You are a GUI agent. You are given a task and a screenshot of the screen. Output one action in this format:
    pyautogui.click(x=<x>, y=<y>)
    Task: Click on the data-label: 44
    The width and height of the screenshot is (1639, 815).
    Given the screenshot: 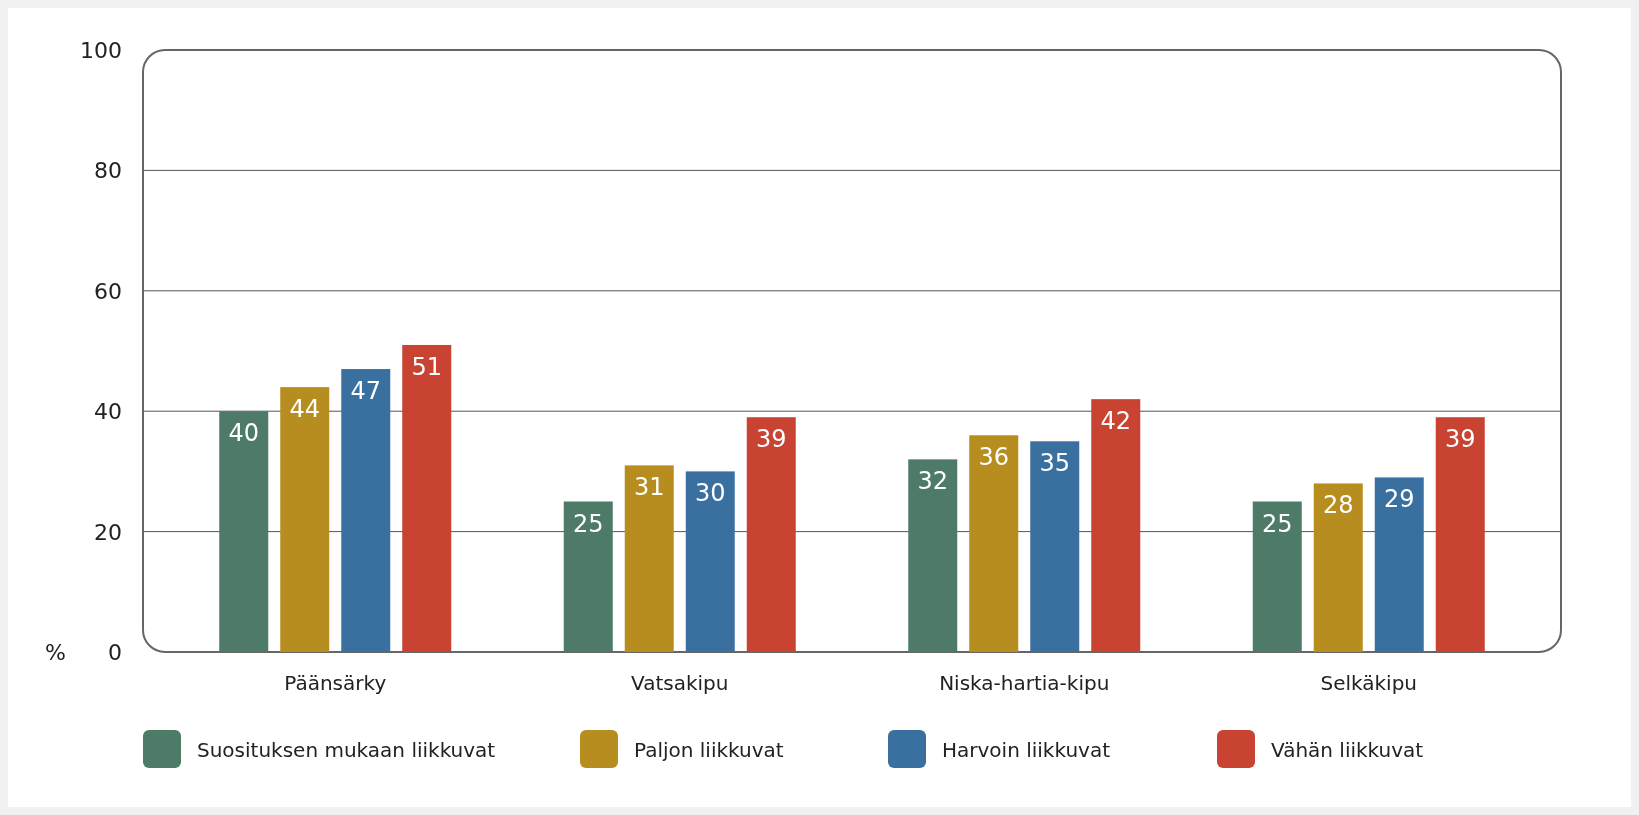 What is the action you would take?
    pyautogui.click(x=305, y=409)
    